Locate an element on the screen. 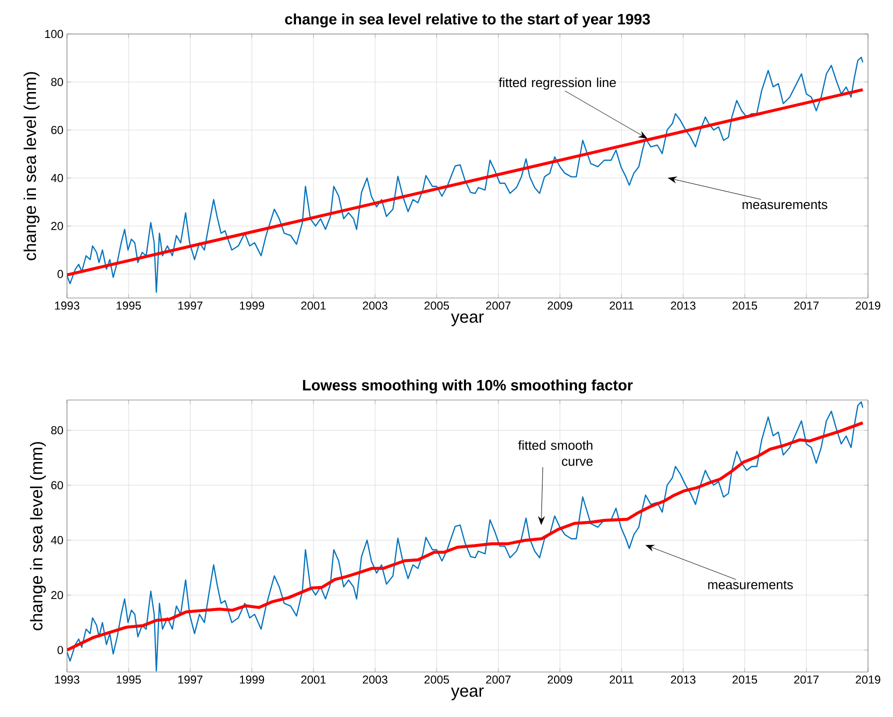 This screenshot has height=717, width=893. chart-title: change in sea level relative to the start of year 1993 is located at coordinates (467, 20).